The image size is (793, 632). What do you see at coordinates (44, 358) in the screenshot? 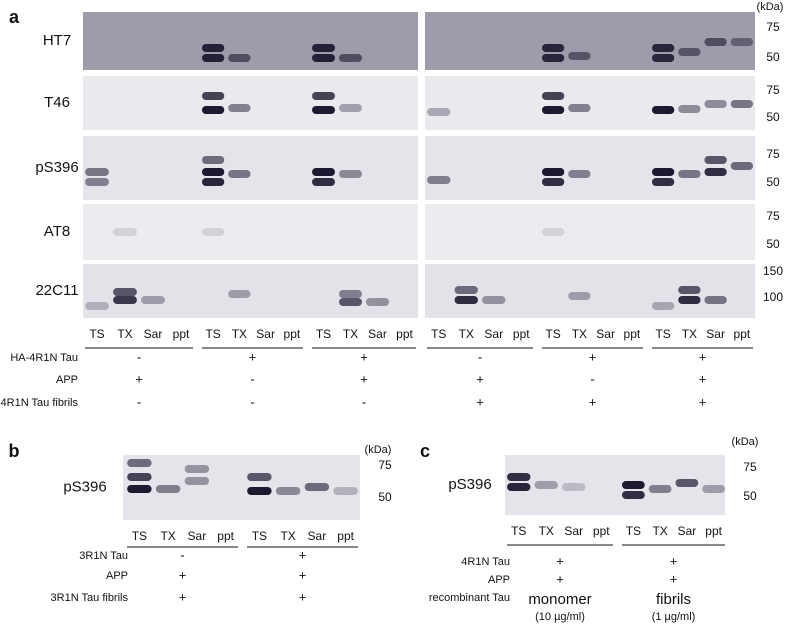
I see `condition-name: HA-4R1N Tau` at bounding box center [44, 358].